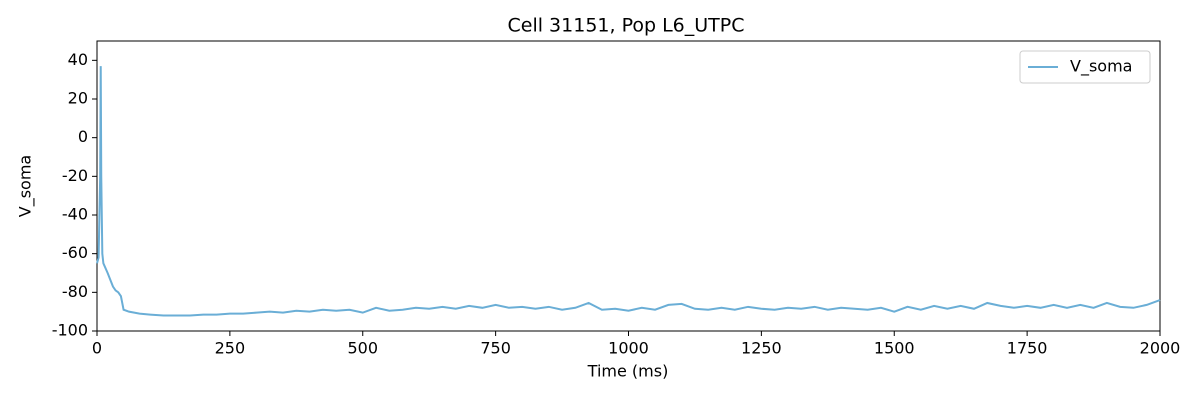 The width and height of the screenshot is (1200, 404). I want to click on y-tick-label: 40, so click(78, 59).